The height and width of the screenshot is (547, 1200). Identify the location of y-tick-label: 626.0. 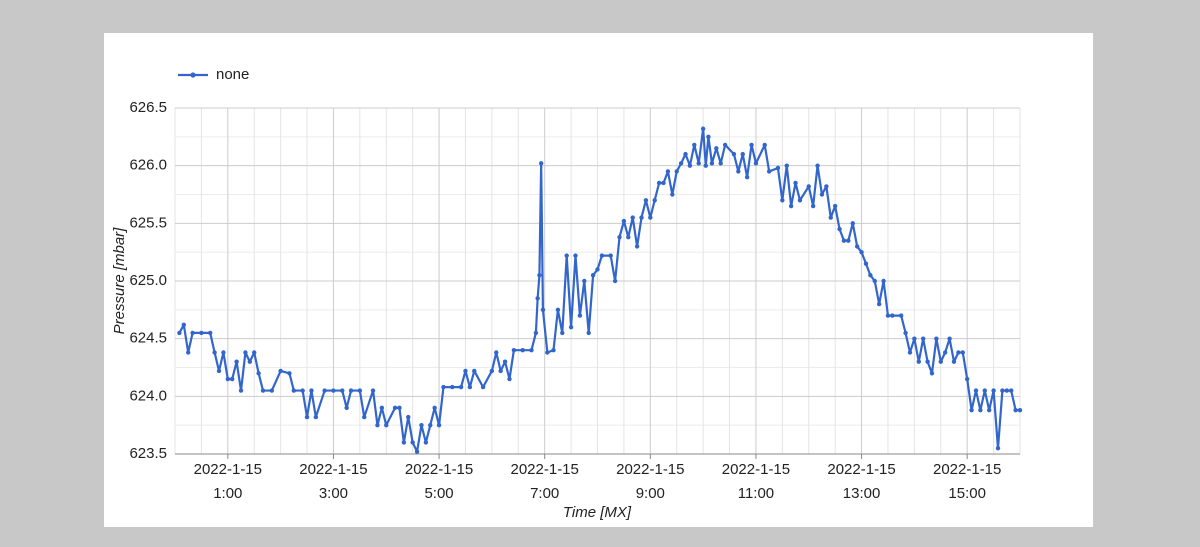
(148, 165).